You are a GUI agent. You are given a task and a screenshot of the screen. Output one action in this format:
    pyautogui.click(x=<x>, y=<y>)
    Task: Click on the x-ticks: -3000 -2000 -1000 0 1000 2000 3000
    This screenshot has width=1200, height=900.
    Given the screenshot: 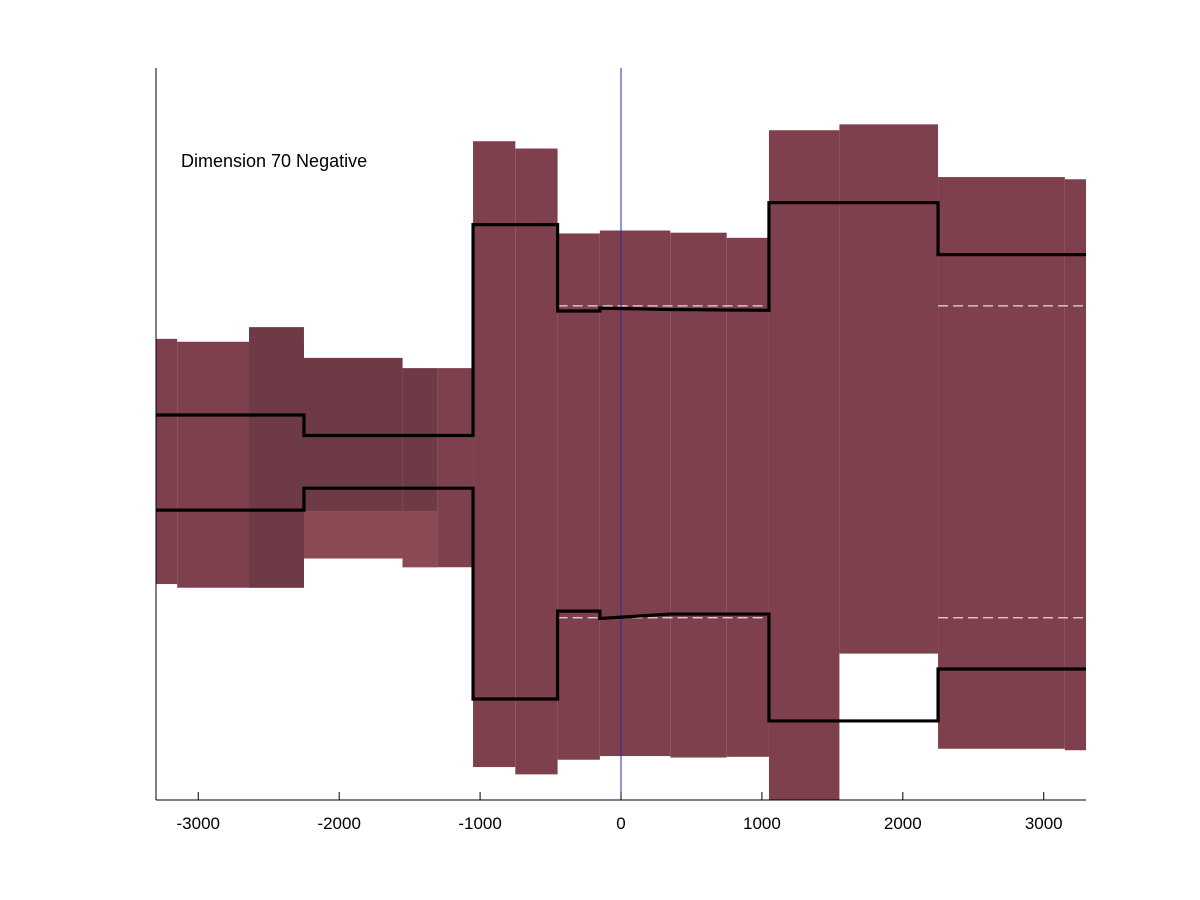 What is the action you would take?
    pyautogui.click(x=620, y=812)
    